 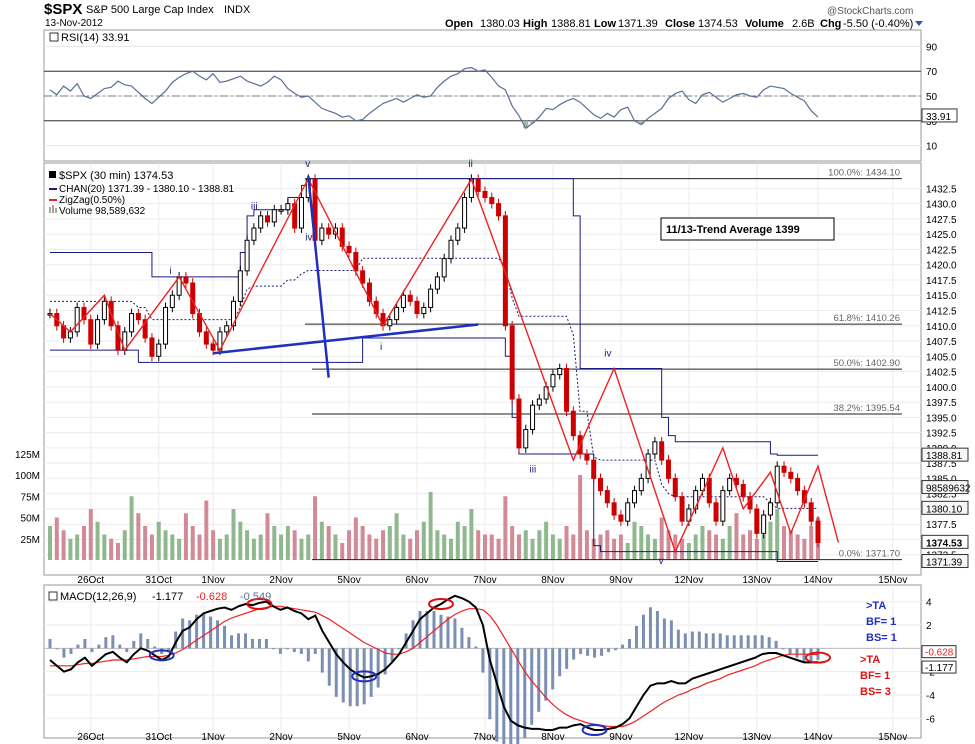 What do you see at coordinates (941, 311) in the screenshot?
I see `price-y-tick-label: 1412.5` at bounding box center [941, 311].